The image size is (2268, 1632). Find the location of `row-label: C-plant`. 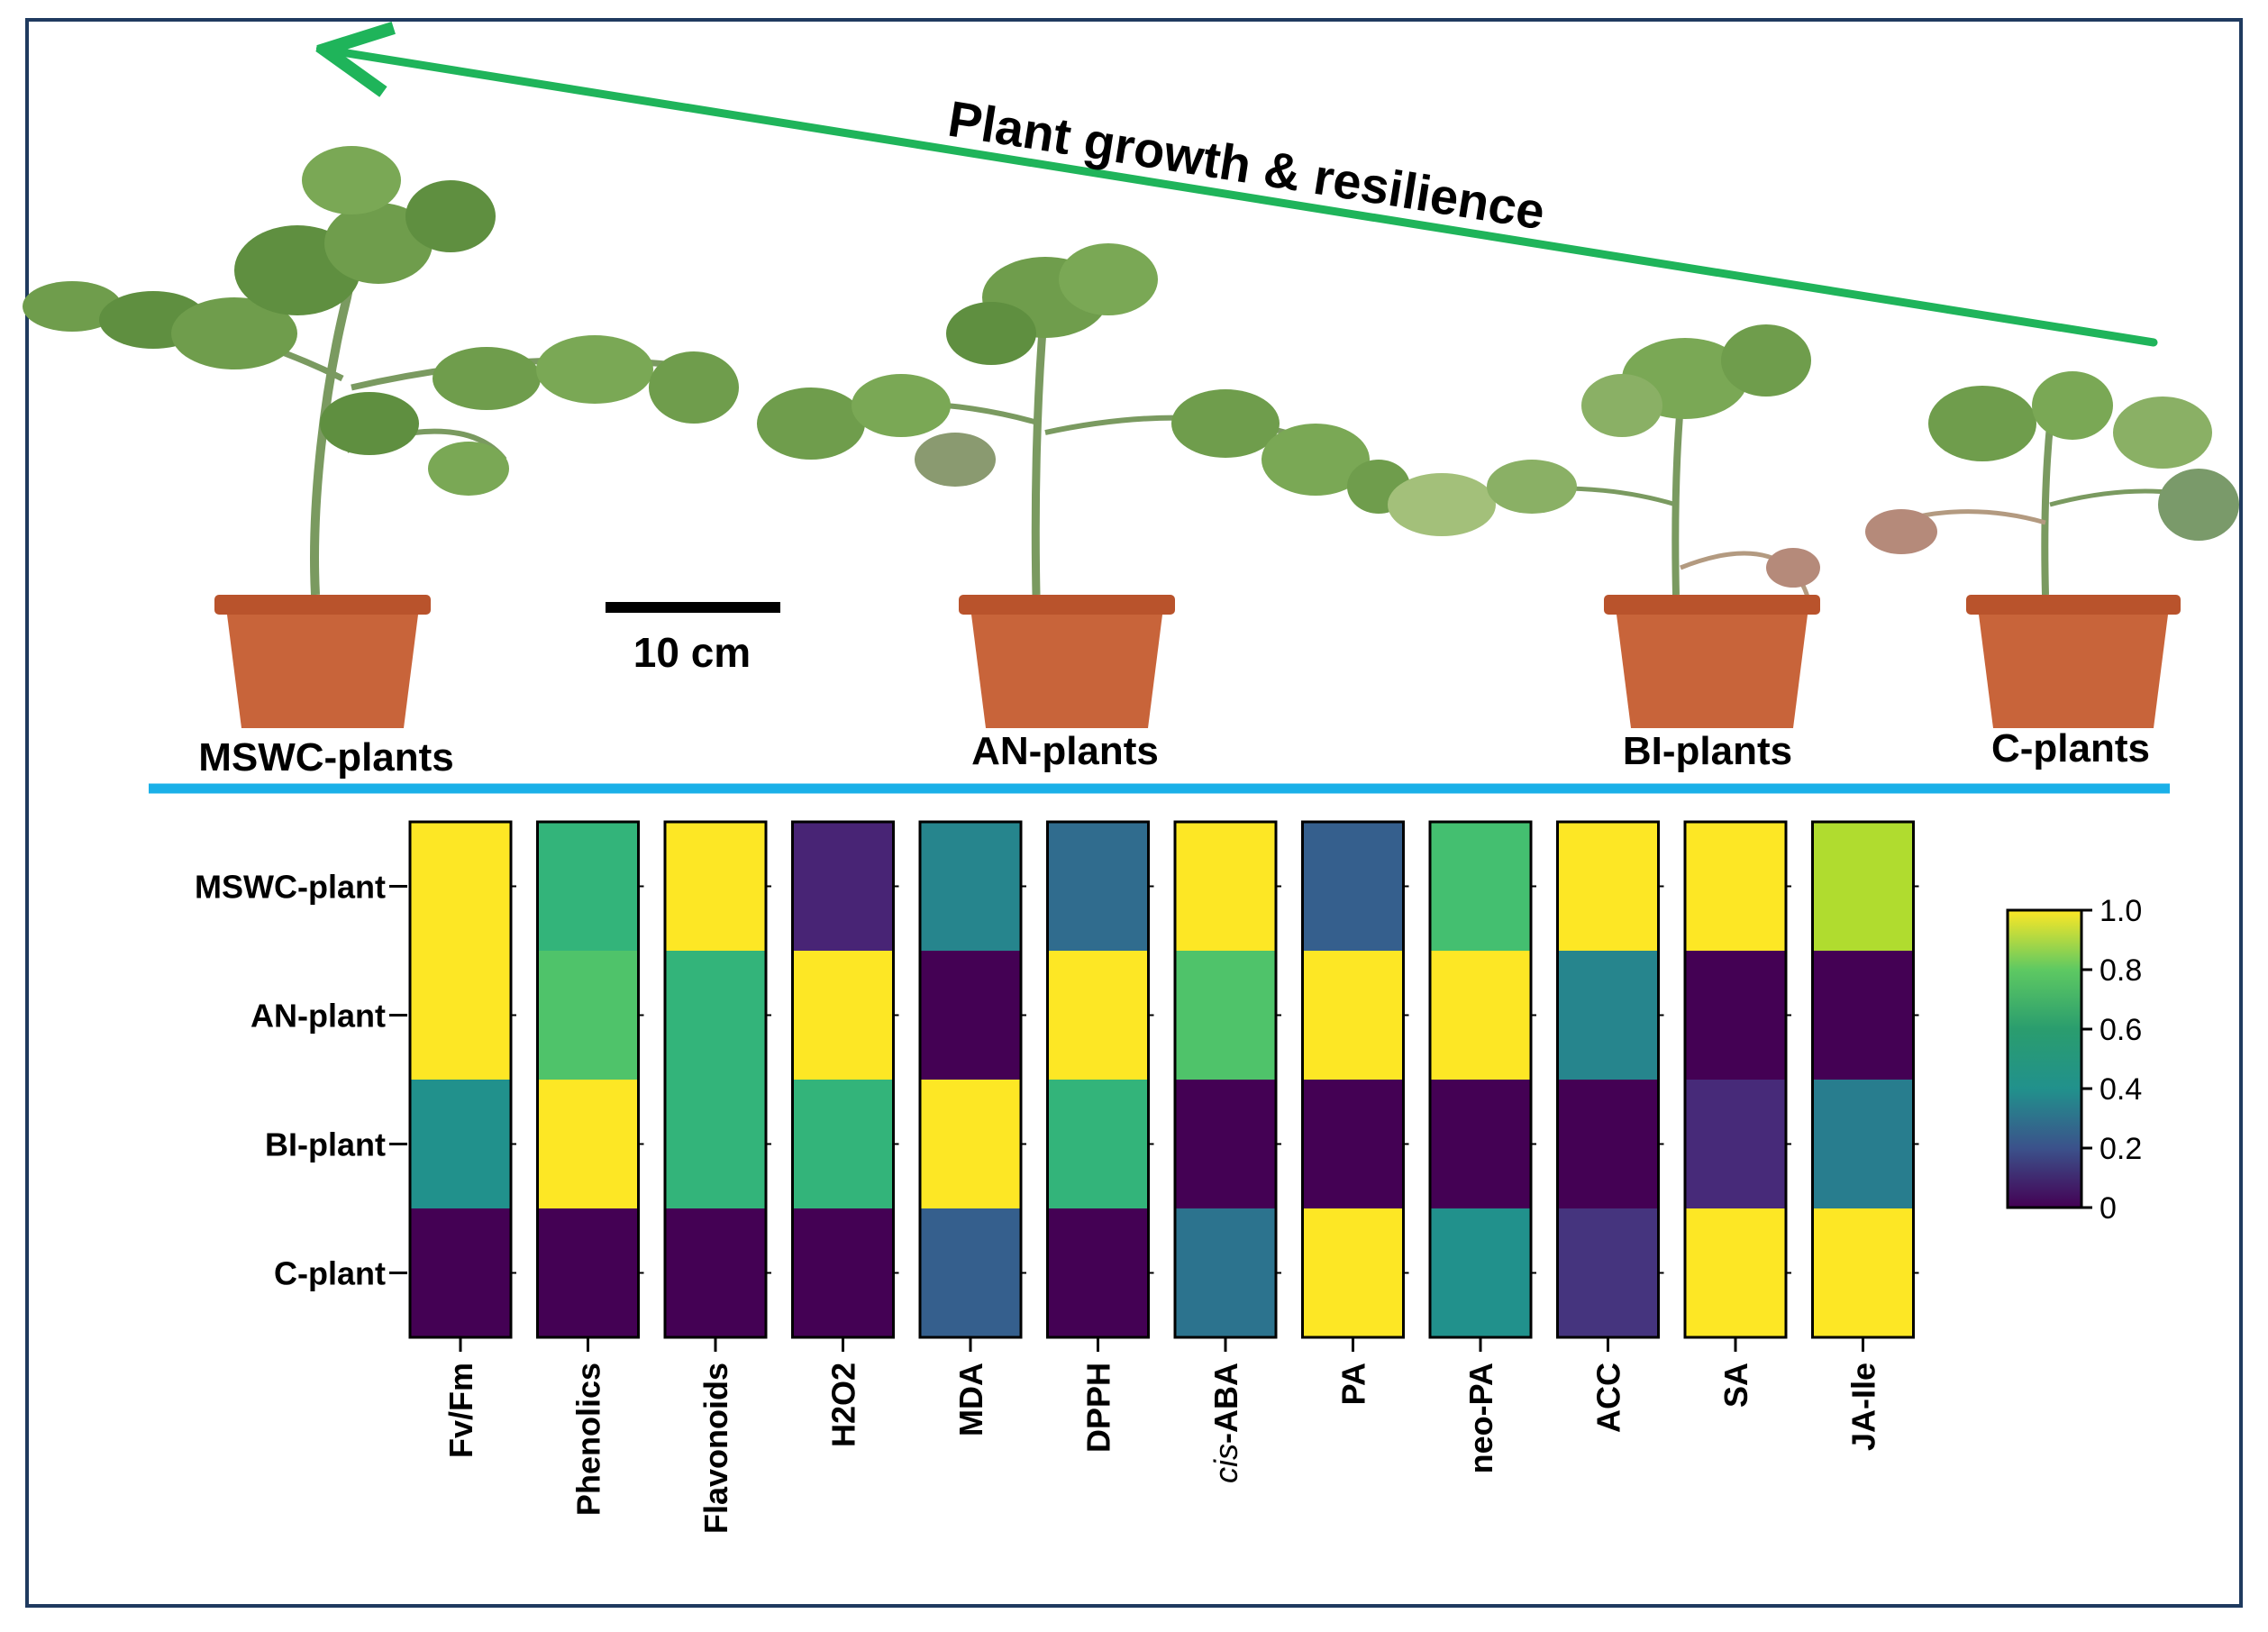

row-label: C-plant is located at coordinates (330, 1273).